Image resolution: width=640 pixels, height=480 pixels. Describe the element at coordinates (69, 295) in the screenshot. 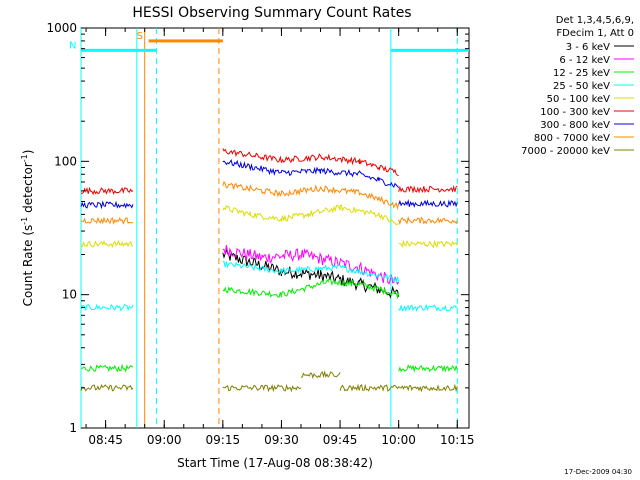

I see `y-tick-label: 10` at that location.